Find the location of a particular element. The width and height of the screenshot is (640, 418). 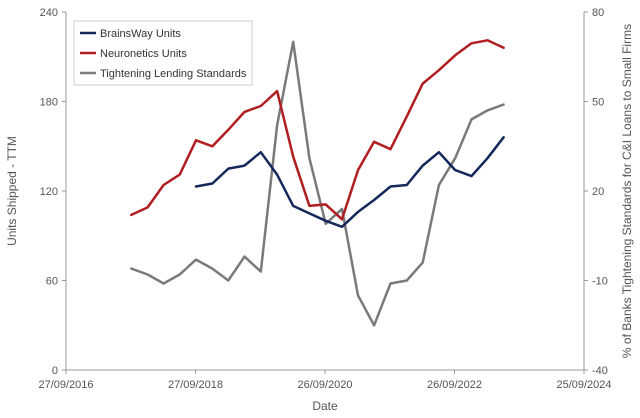

left-tick-label: 0 is located at coordinates (55, 371).